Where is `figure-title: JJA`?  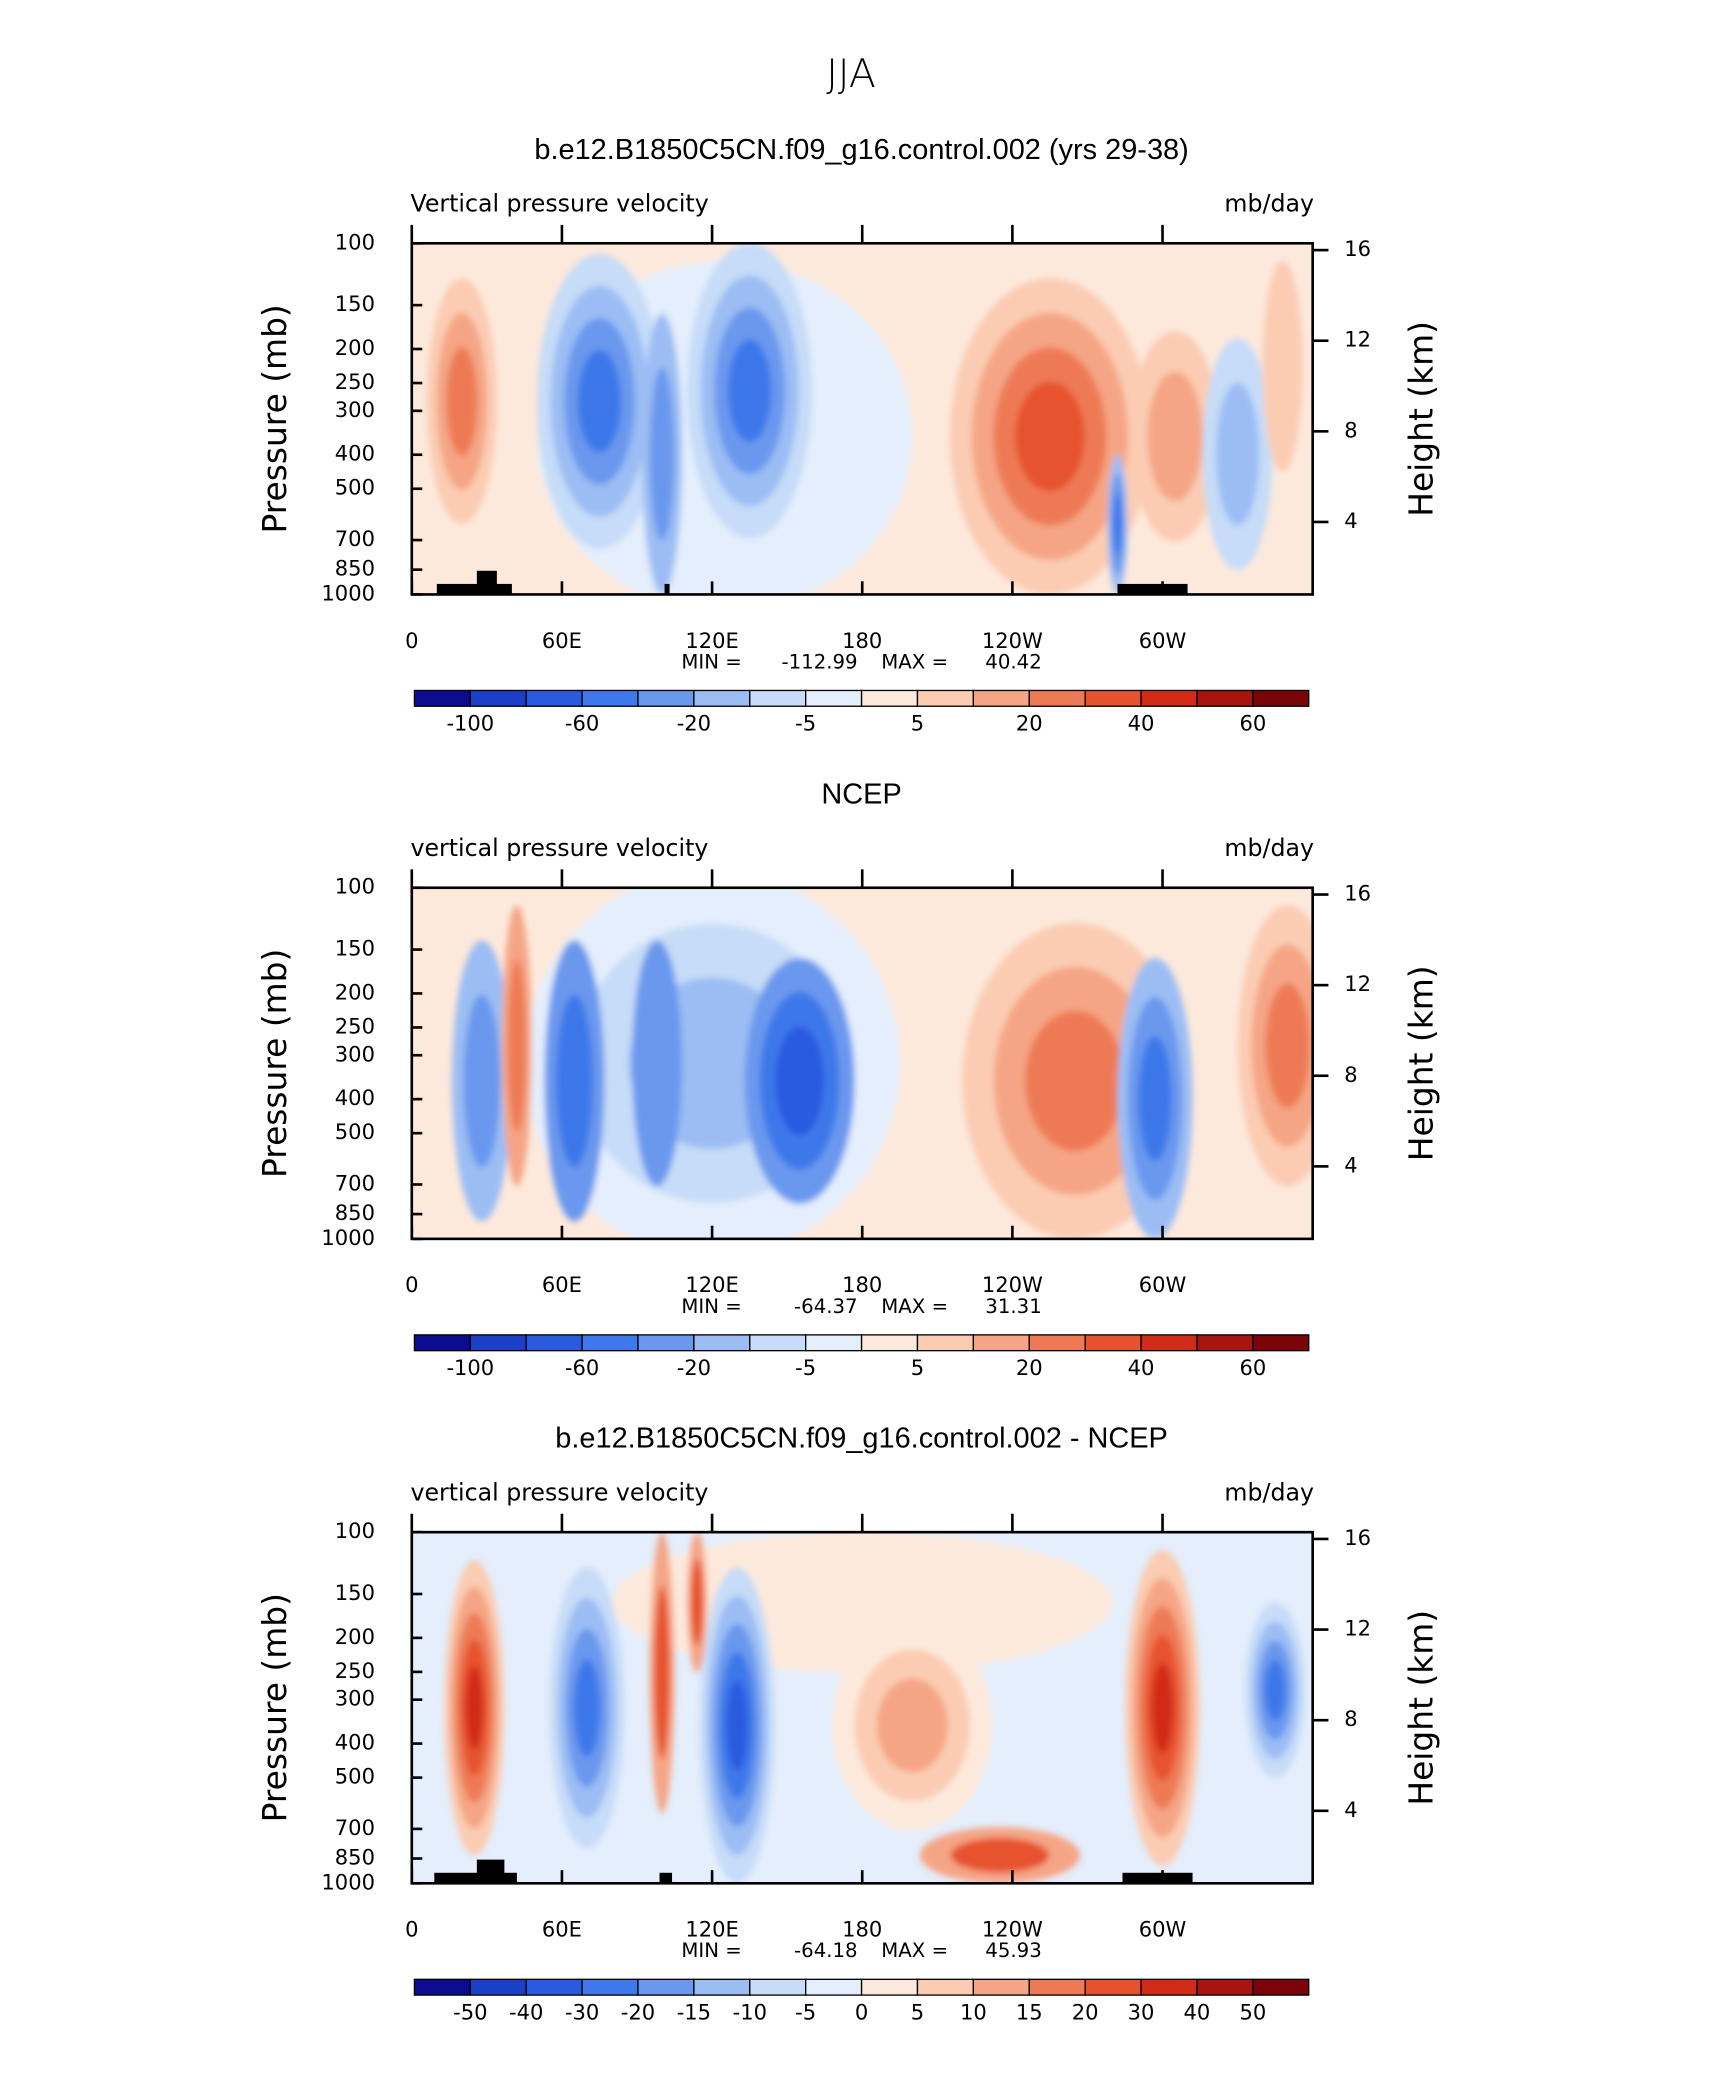
figure-title: JJA is located at coordinates (851, 74).